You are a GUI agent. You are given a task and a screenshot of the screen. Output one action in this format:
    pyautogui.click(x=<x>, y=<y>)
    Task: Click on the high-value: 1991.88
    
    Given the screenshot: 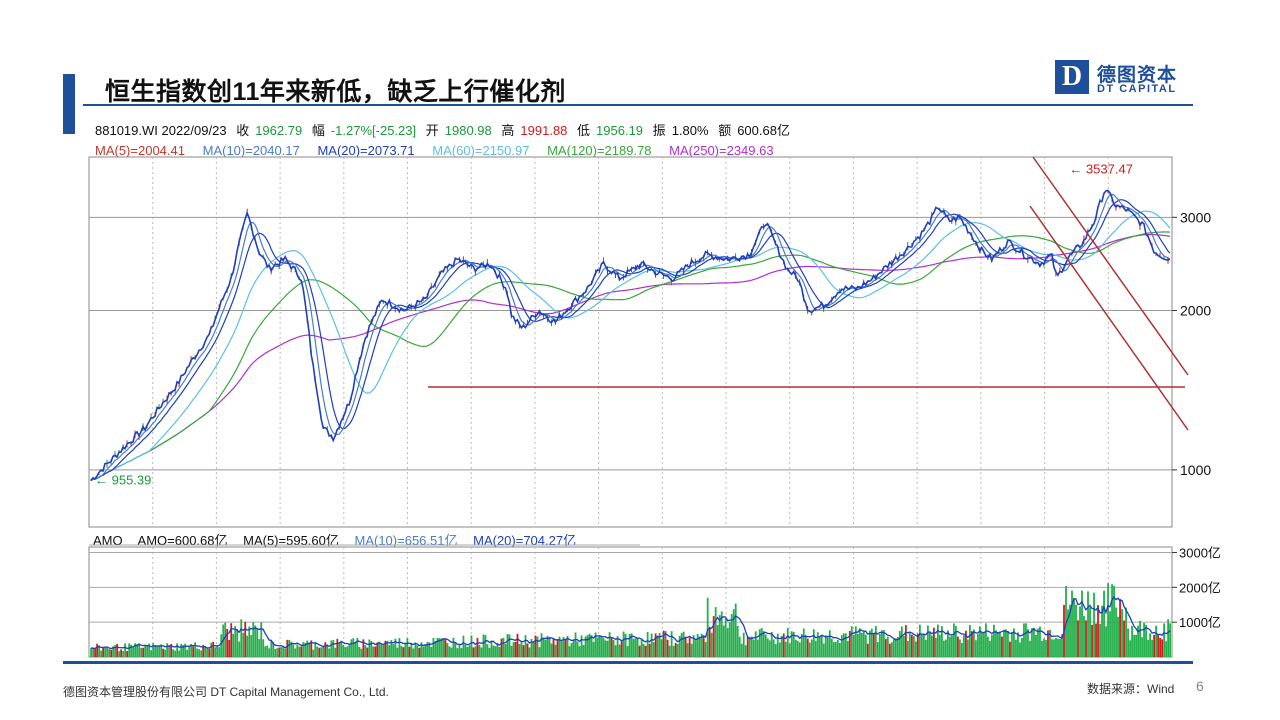 What is the action you would take?
    pyautogui.click(x=544, y=130)
    